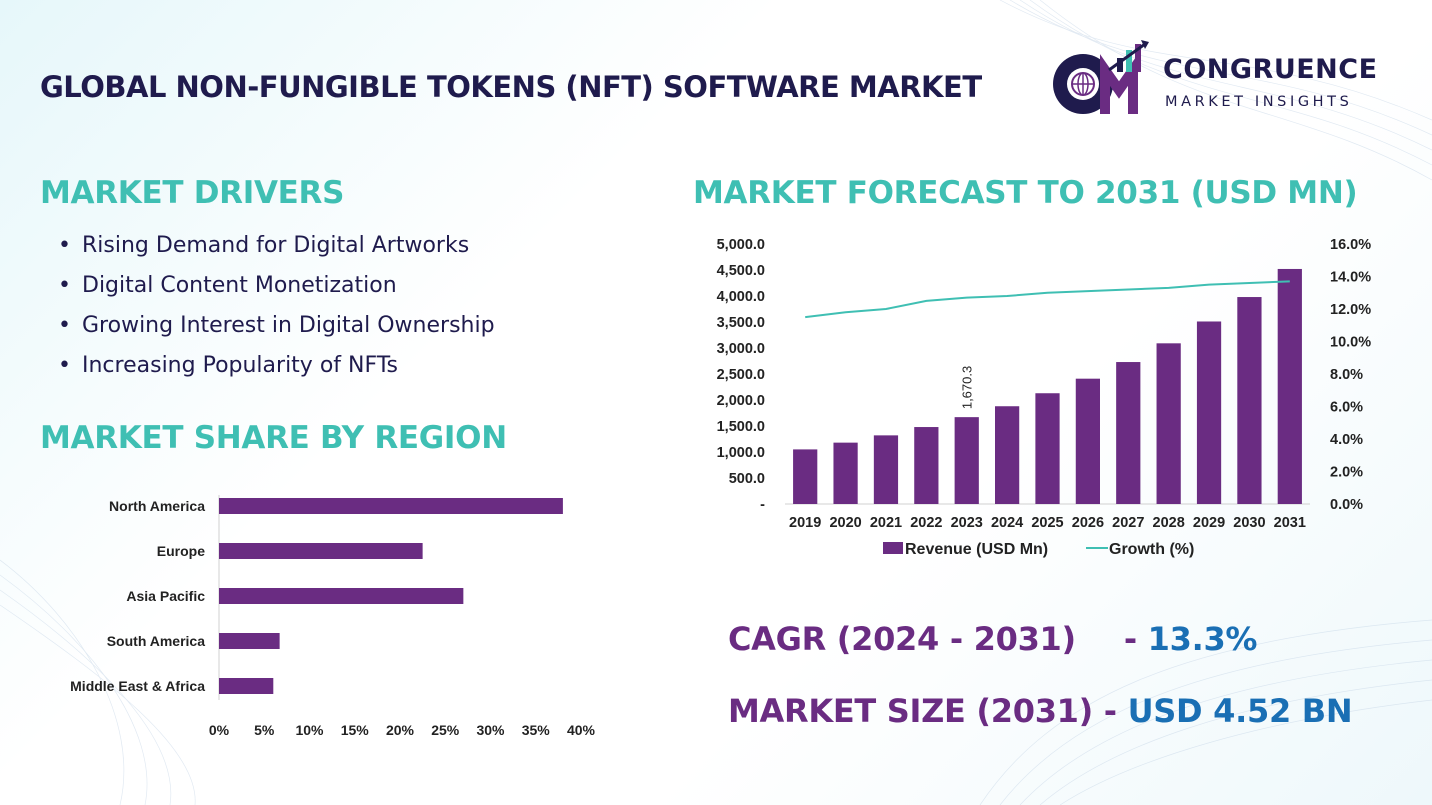 This screenshot has width=1432, height=805. I want to click on x-tick-label: 2029, so click(1209, 523).